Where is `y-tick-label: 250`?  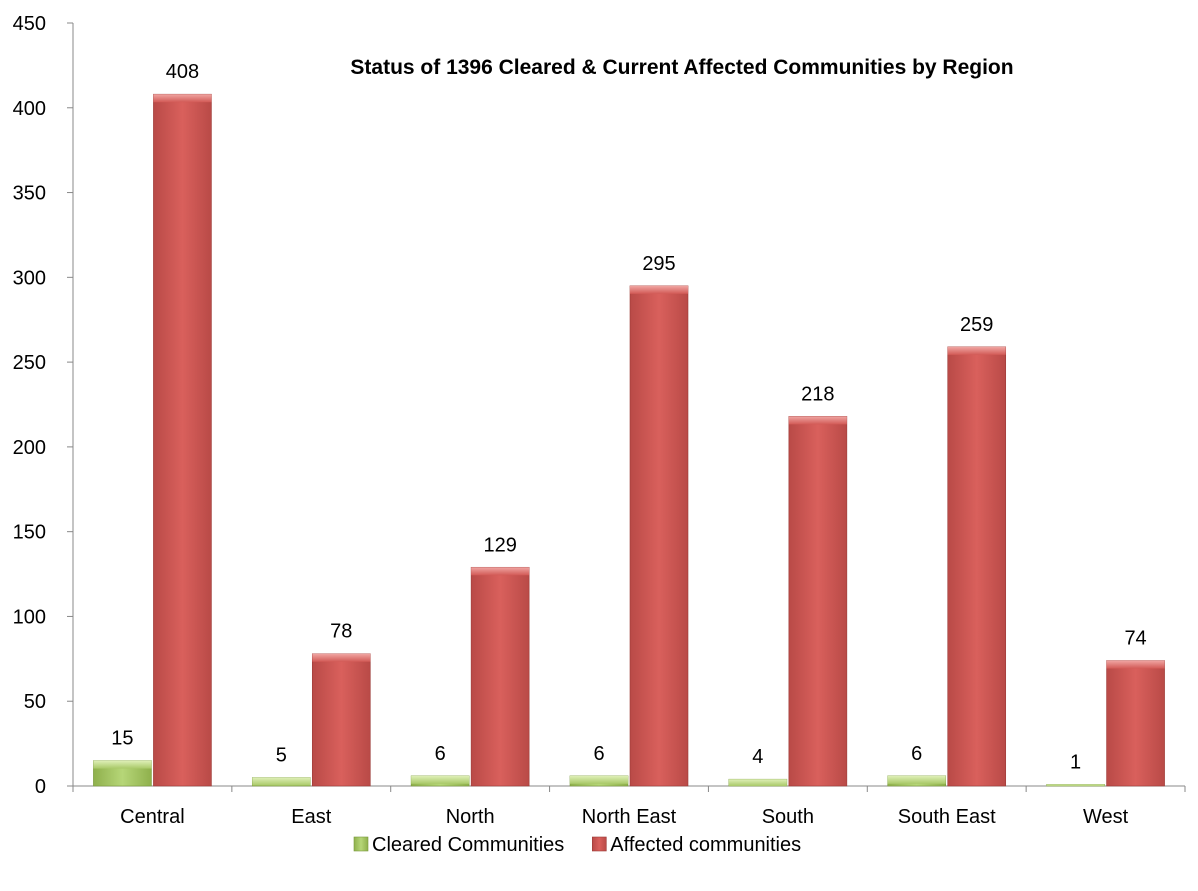
y-tick-label: 250 is located at coordinates (29, 363).